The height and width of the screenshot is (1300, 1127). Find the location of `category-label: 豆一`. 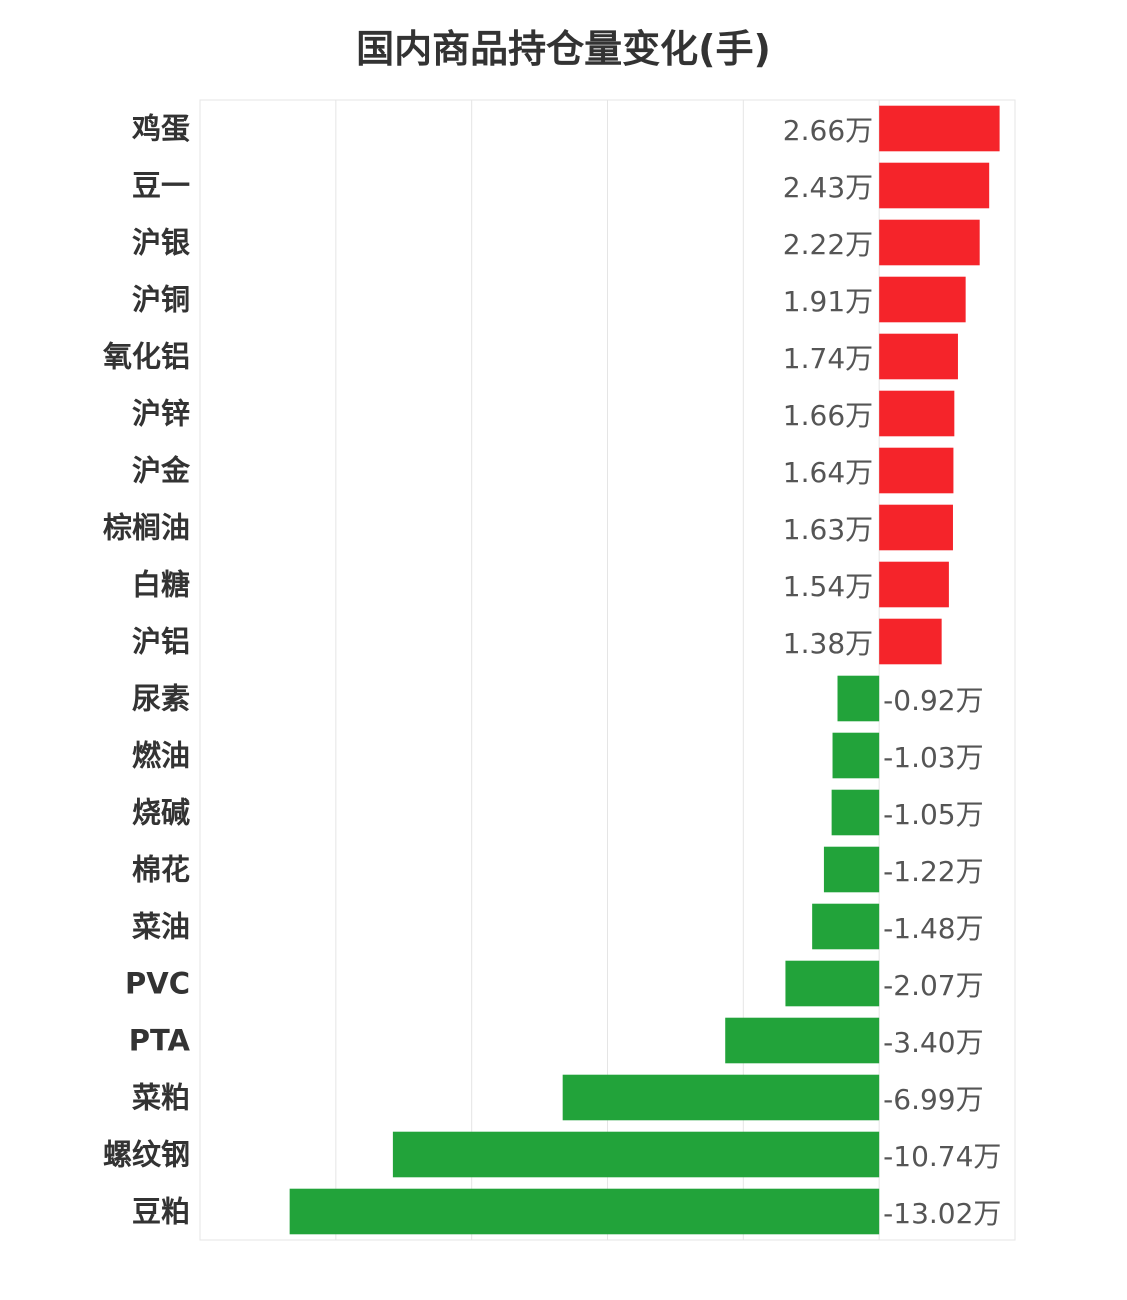

category-label: 豆一 is located at coordinates (161, 186).